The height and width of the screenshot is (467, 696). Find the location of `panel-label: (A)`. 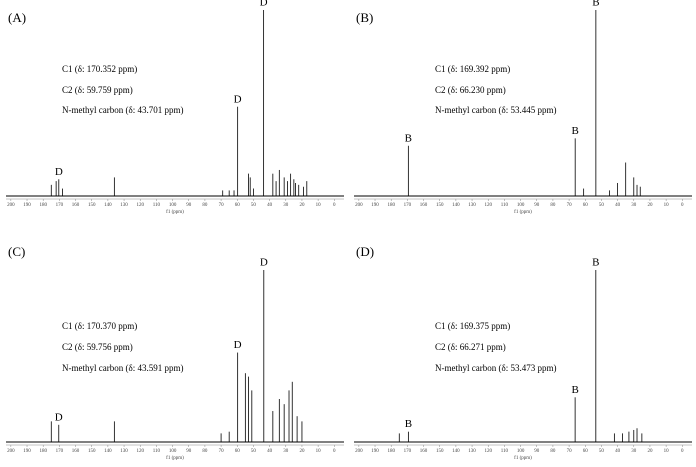

panel-label: (A) is located at coordinates (17, 17).